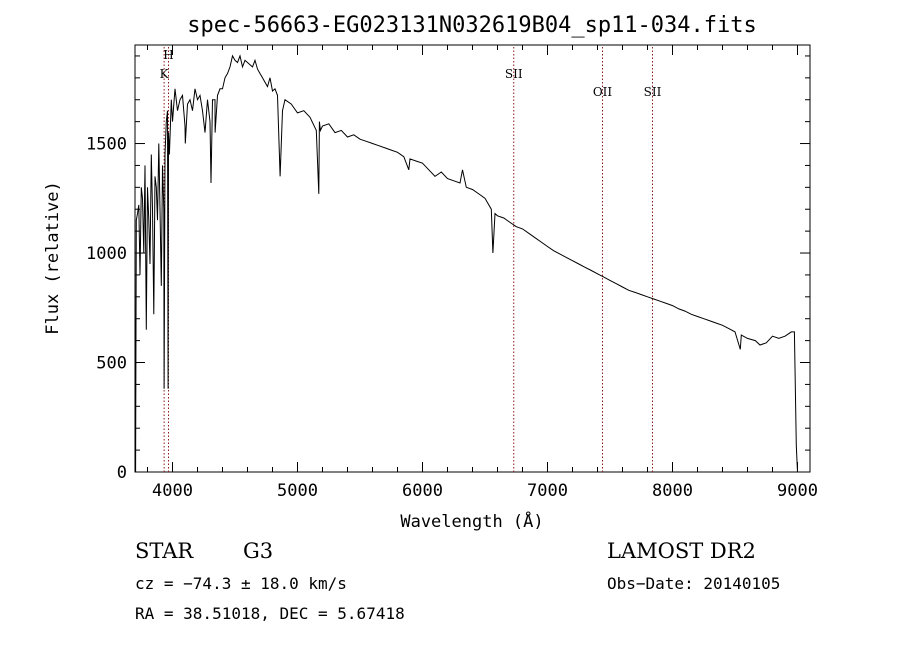 The width and height of the screenshot is (900, 649). What do you see at coordinates (693, 583) in the screenshot?
I see `obs-date: Obs−Date: 20140105` at bounding box center [693, 583].